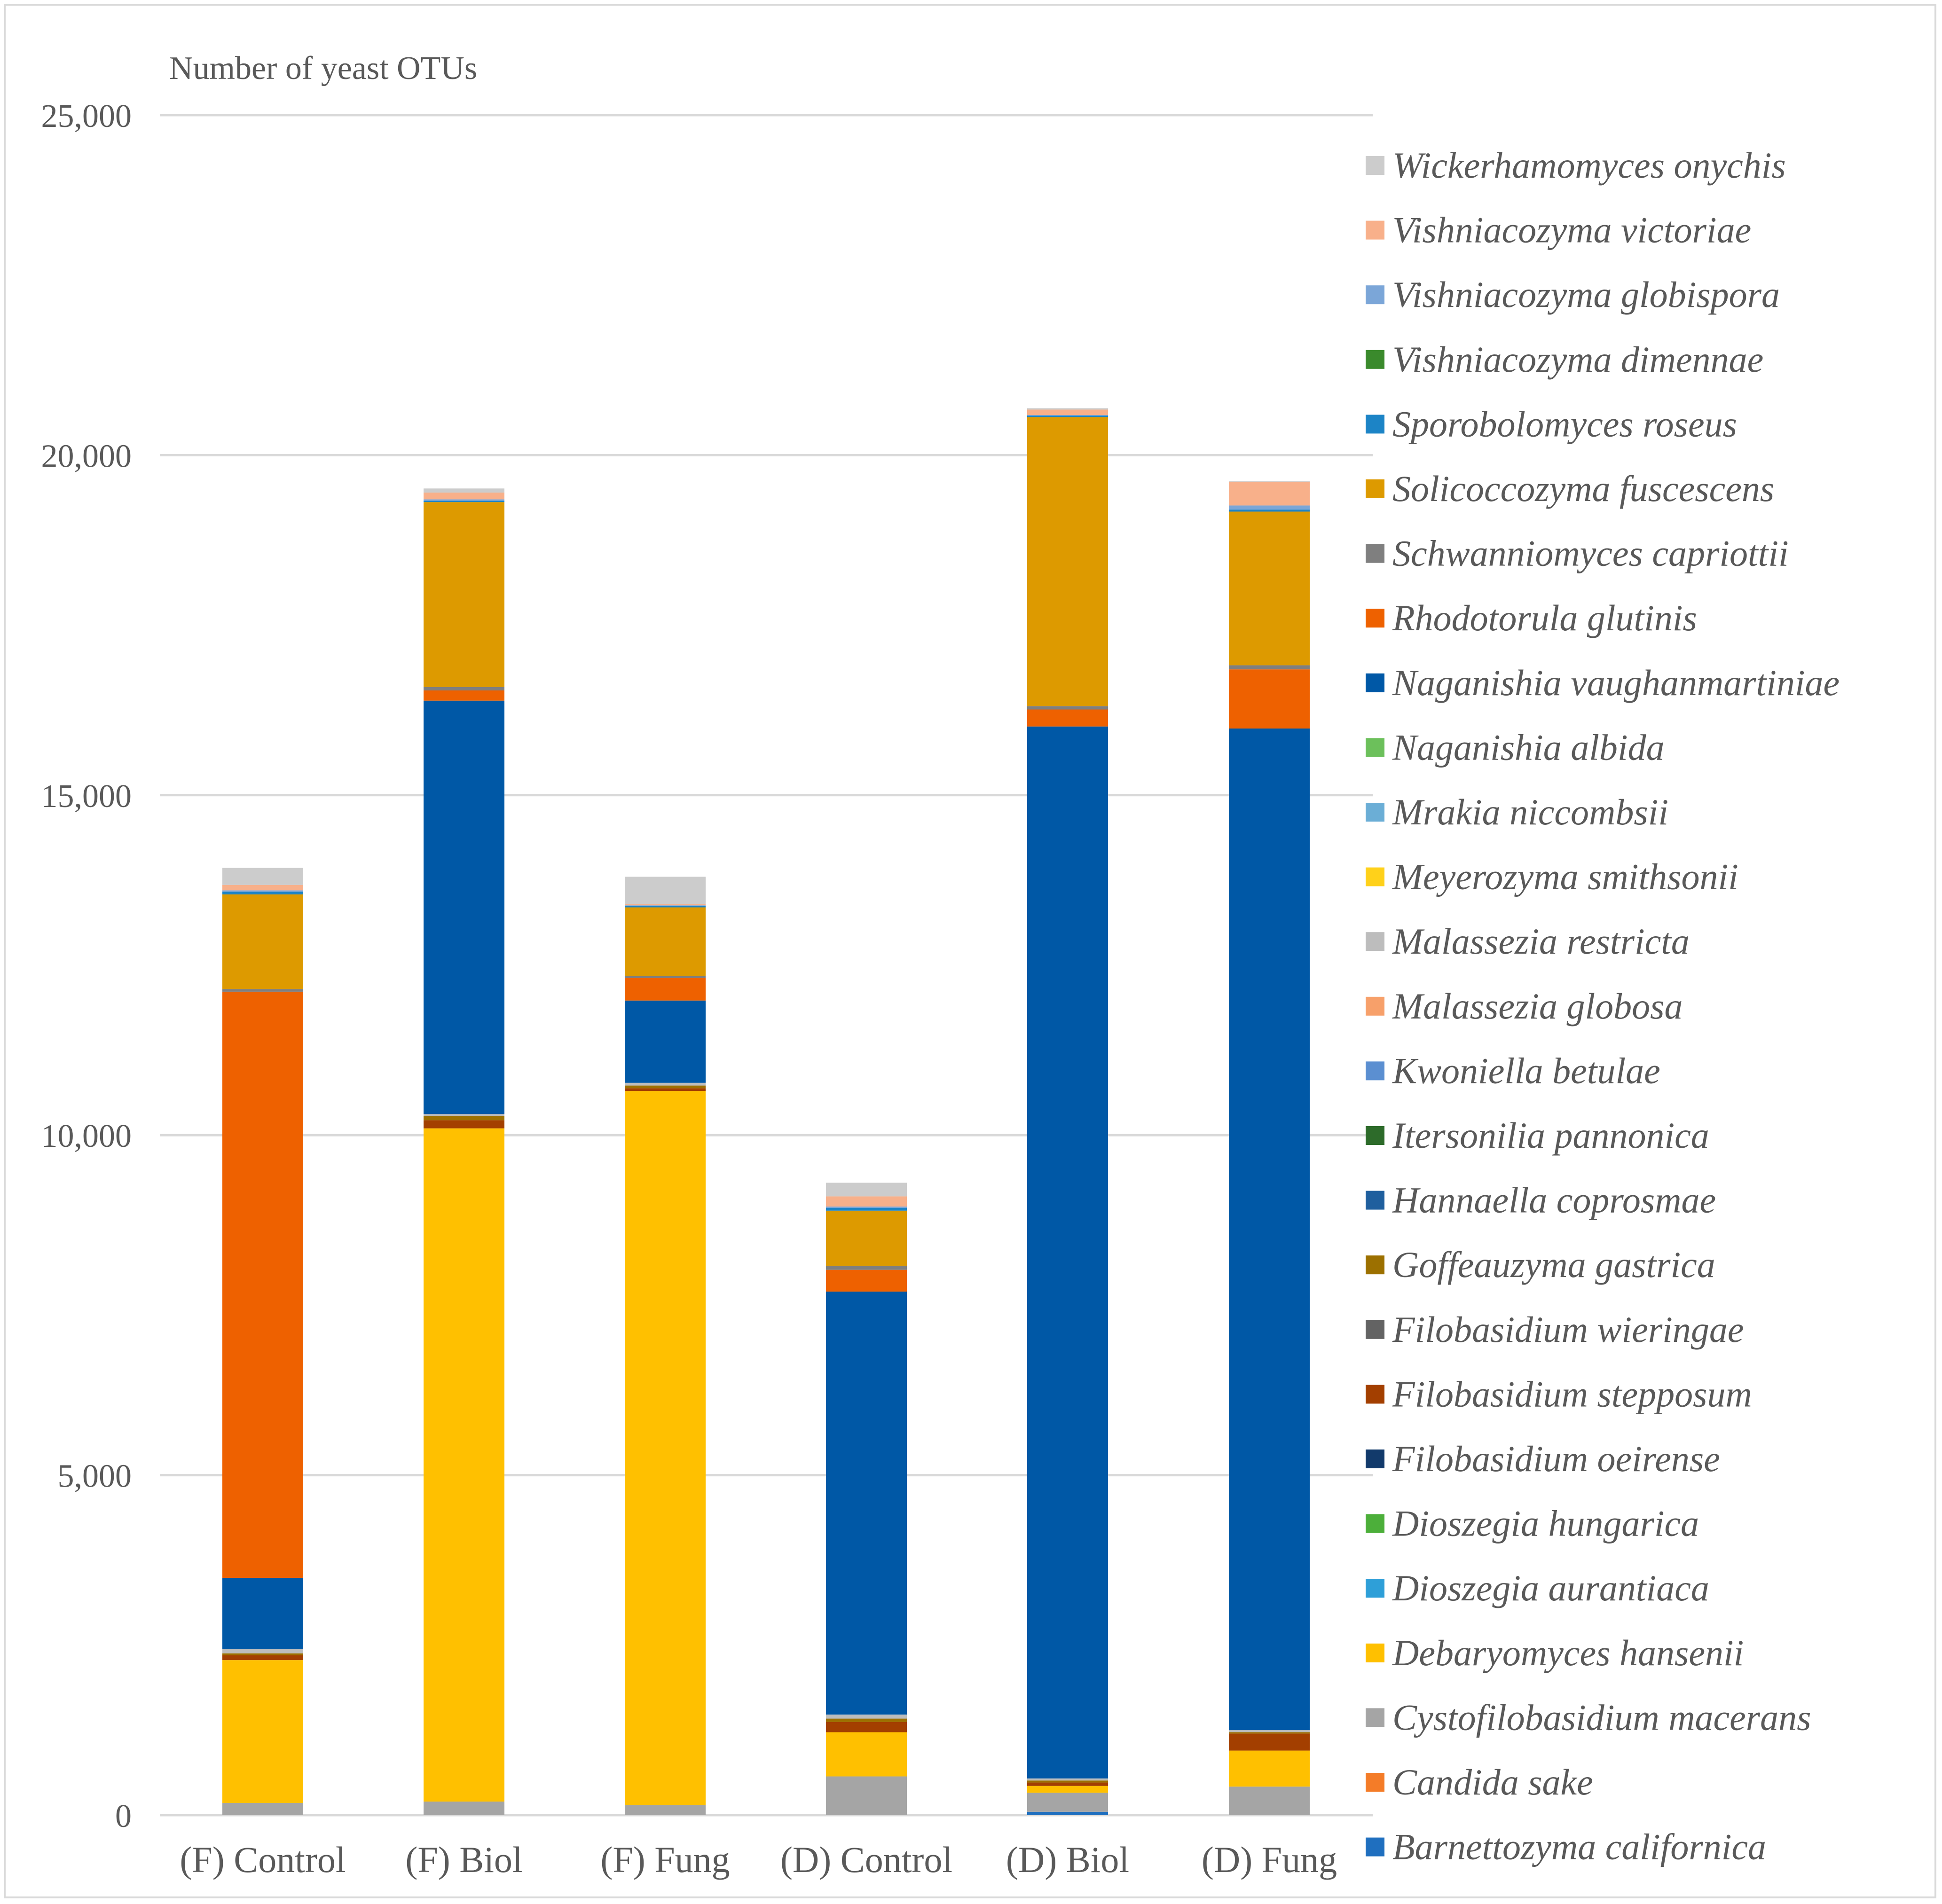 The height and width of the screenshot is (1904, 1942). I want to click on legend-label: Malassezia restricta, so click(1541, 942).